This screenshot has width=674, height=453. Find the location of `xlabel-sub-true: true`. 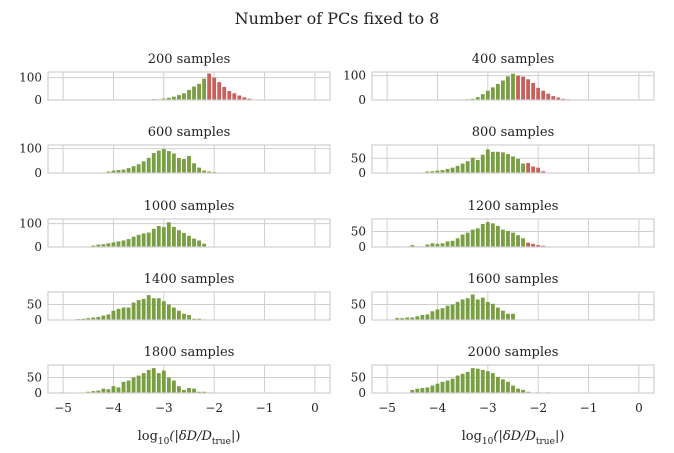

xlabel-sub-true: true is located at coordinates (545, 442).